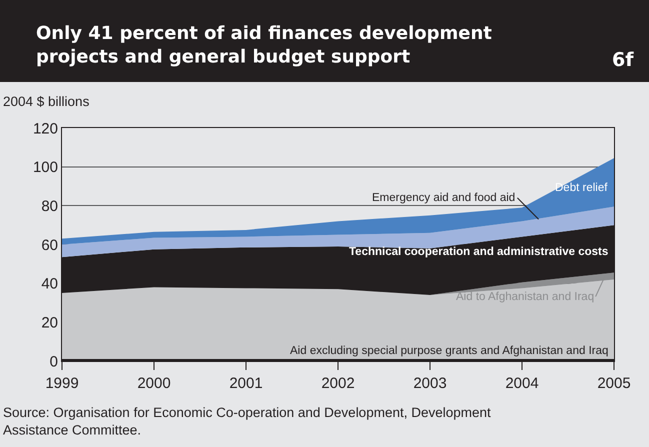  What do you see at coordinates (449, 351) in the screenshot?
I see `series-label: Aid excluding special purpose grants and Afghanistan and Iraq` at bounding box center [449, 351].